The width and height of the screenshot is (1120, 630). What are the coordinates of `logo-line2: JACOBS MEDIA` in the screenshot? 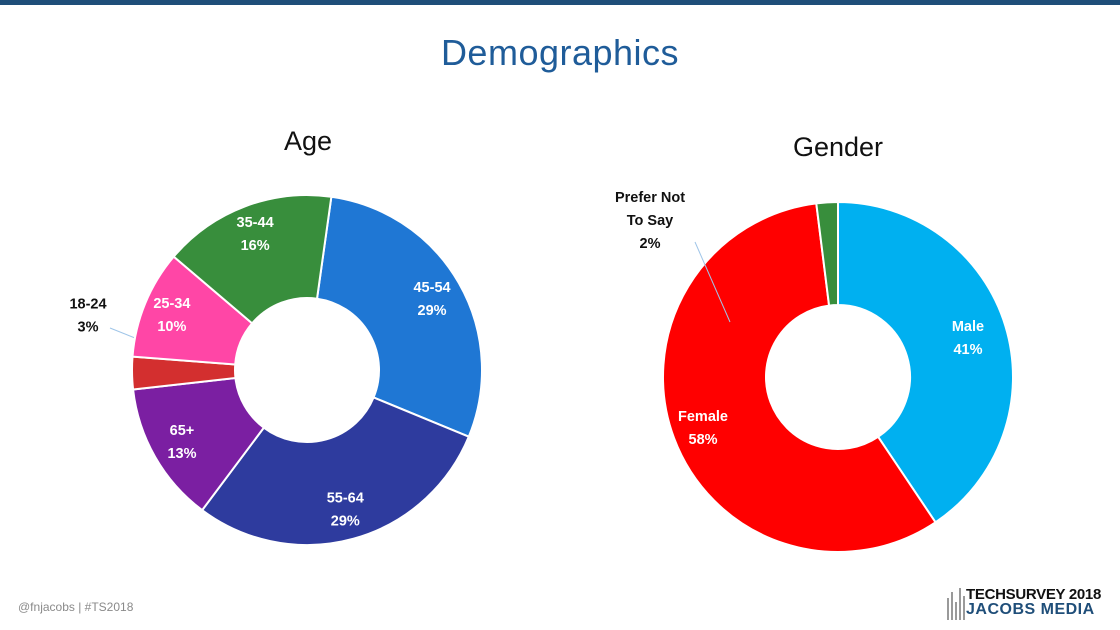 It's located at (1030, 609).